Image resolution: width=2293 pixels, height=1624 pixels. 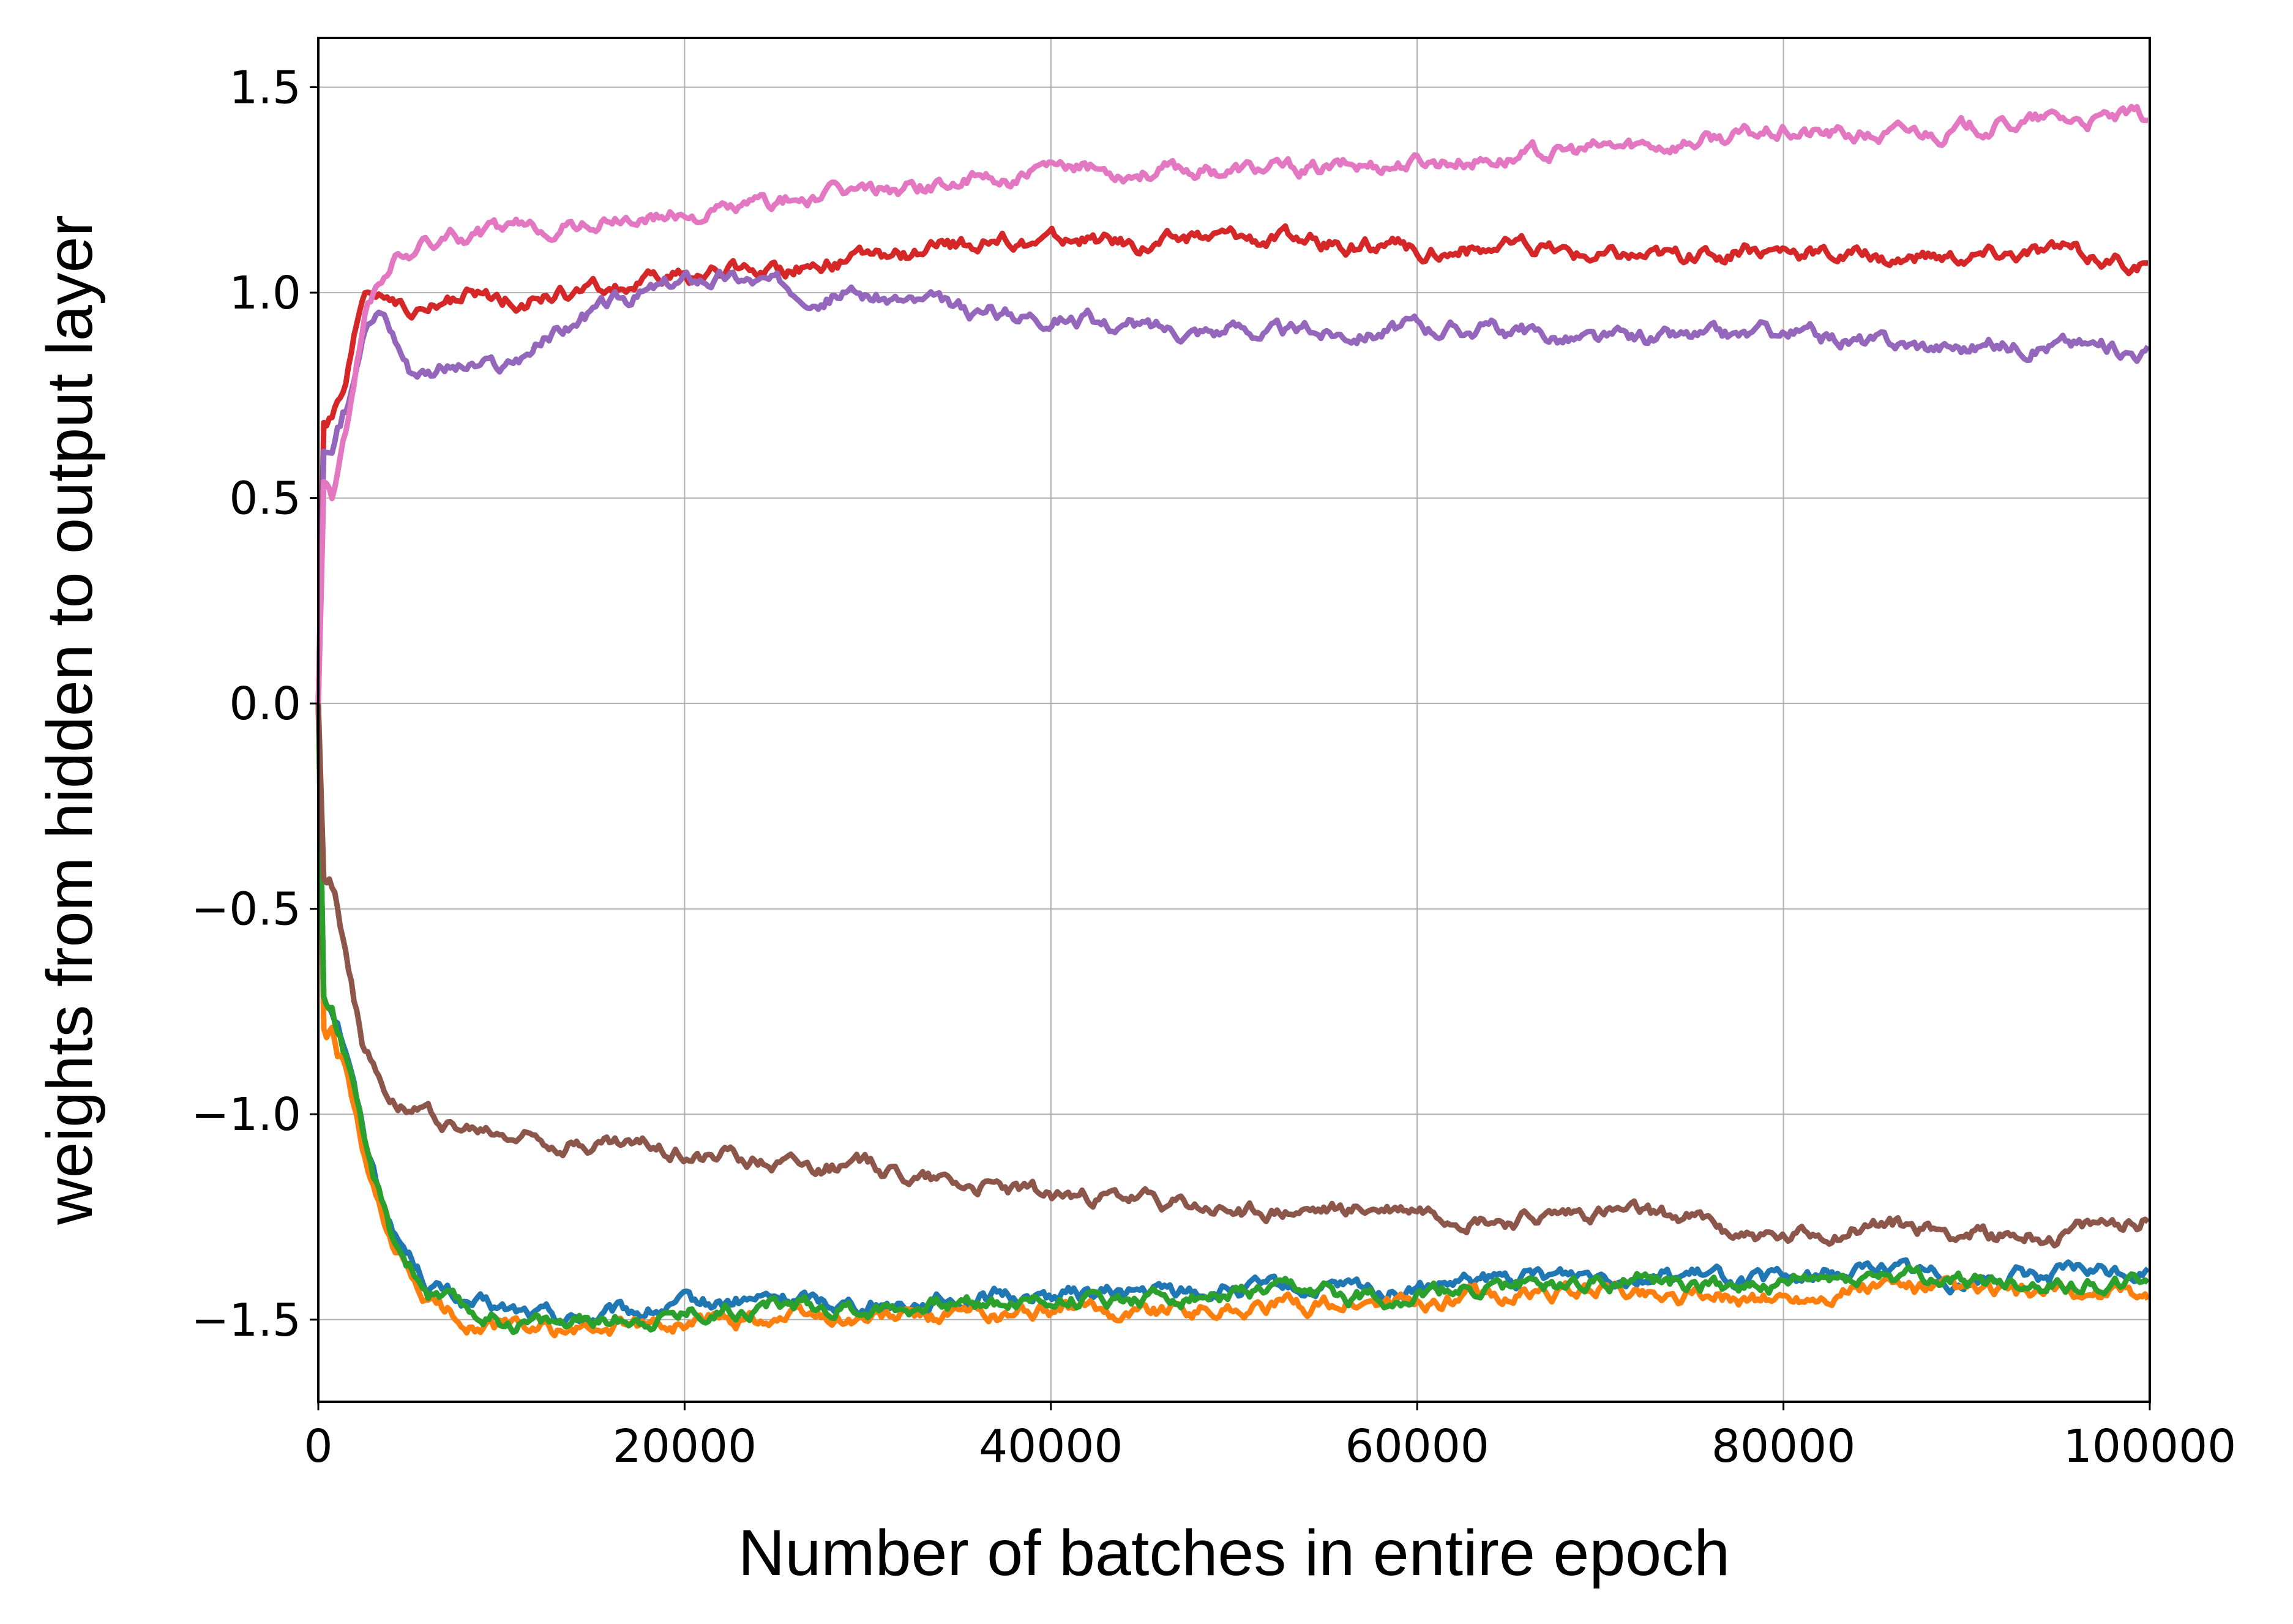 What do you see at coordinates (1270, 1437) in the screenshot?
I see `x-axis: 0 20000 40000 60000 80000 100000` at bounding box center [1270, 1437].